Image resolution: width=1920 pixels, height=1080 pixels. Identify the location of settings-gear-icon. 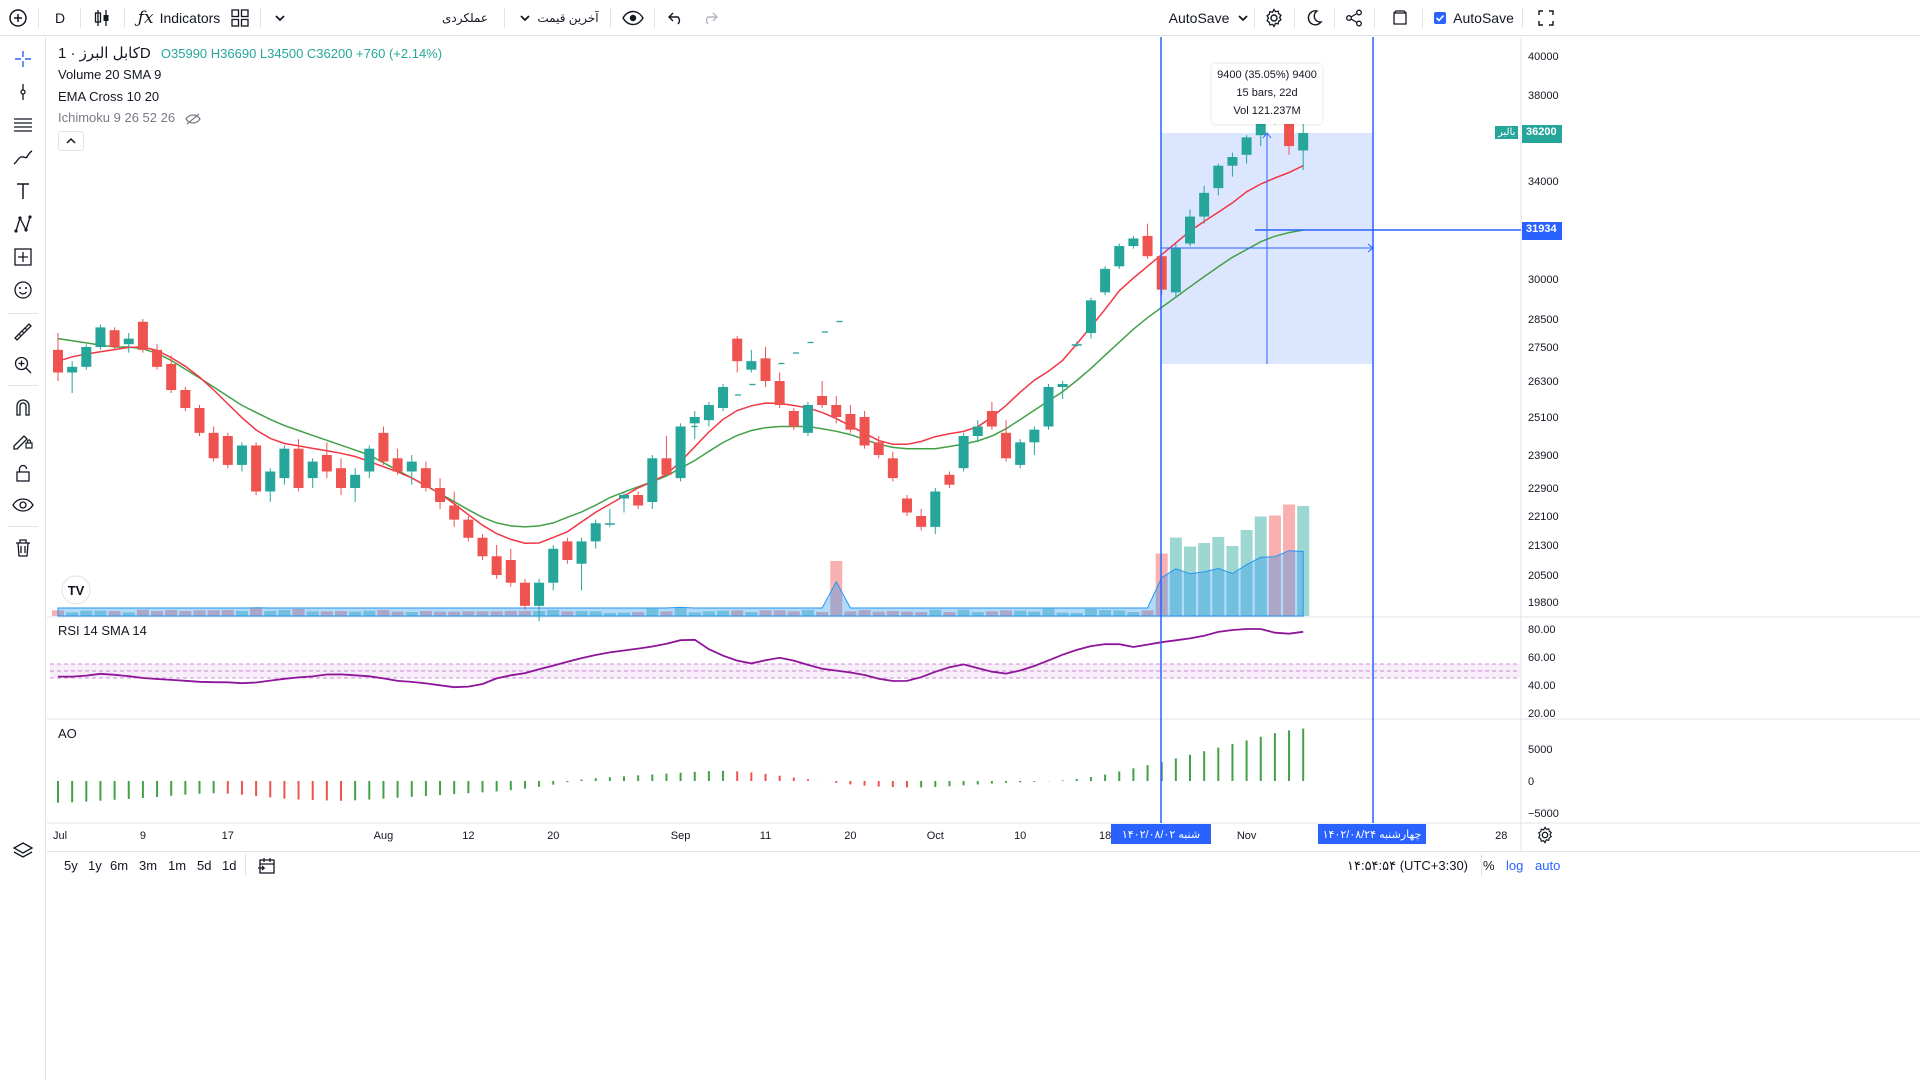
(1274, 18).